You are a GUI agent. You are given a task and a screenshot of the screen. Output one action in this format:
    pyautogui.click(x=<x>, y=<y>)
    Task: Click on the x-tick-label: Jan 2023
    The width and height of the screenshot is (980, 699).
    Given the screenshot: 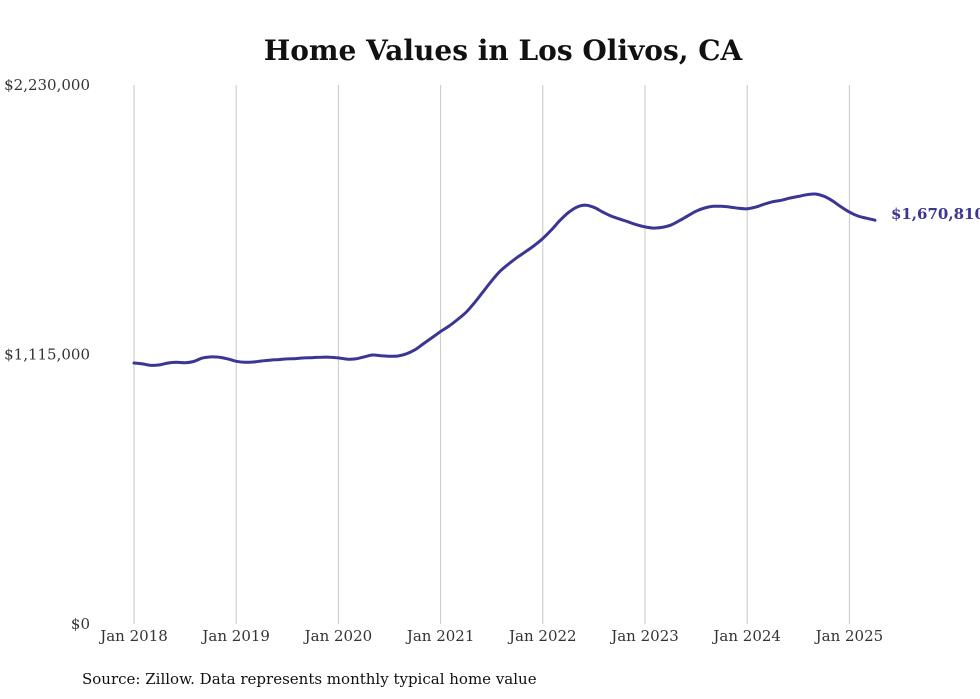 What is the action you would take?
    pyautogui.click(x=644, y=636)
    